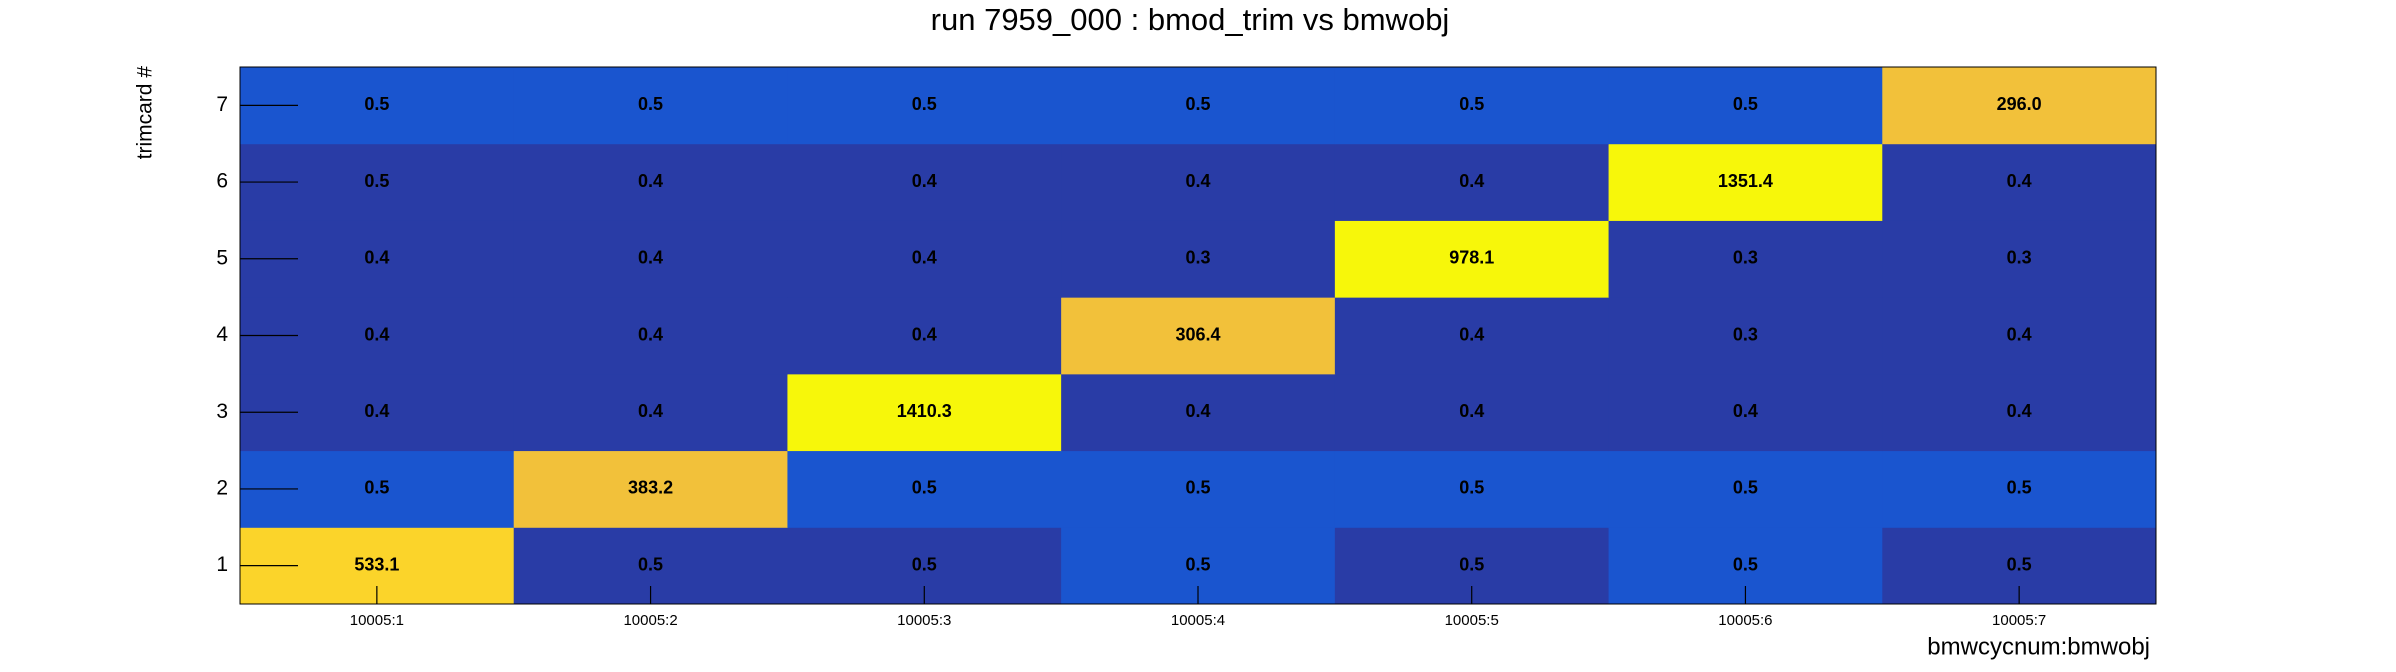 This screenshot has width=2396, height=672. I want to click on x-tick-label: 10005:4, so click(1198, 620).